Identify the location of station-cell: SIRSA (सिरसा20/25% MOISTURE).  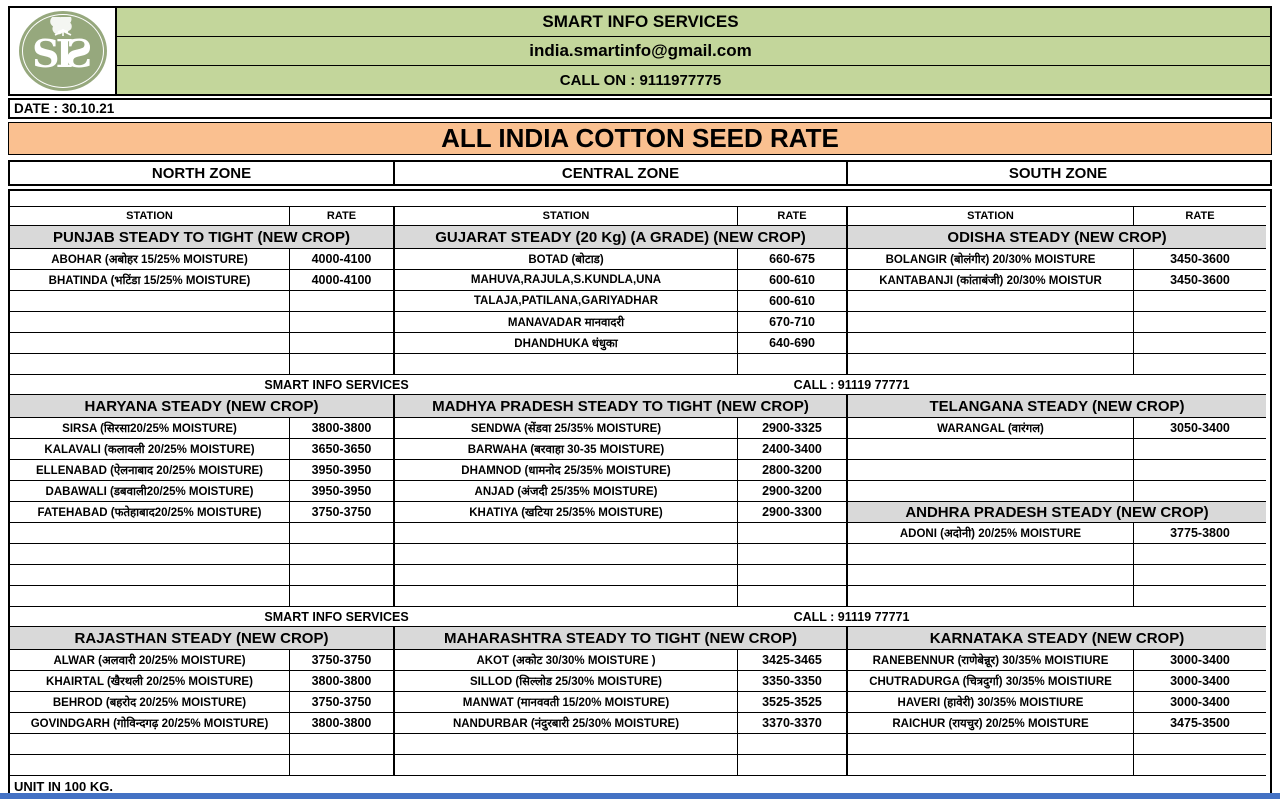
(149, 428).